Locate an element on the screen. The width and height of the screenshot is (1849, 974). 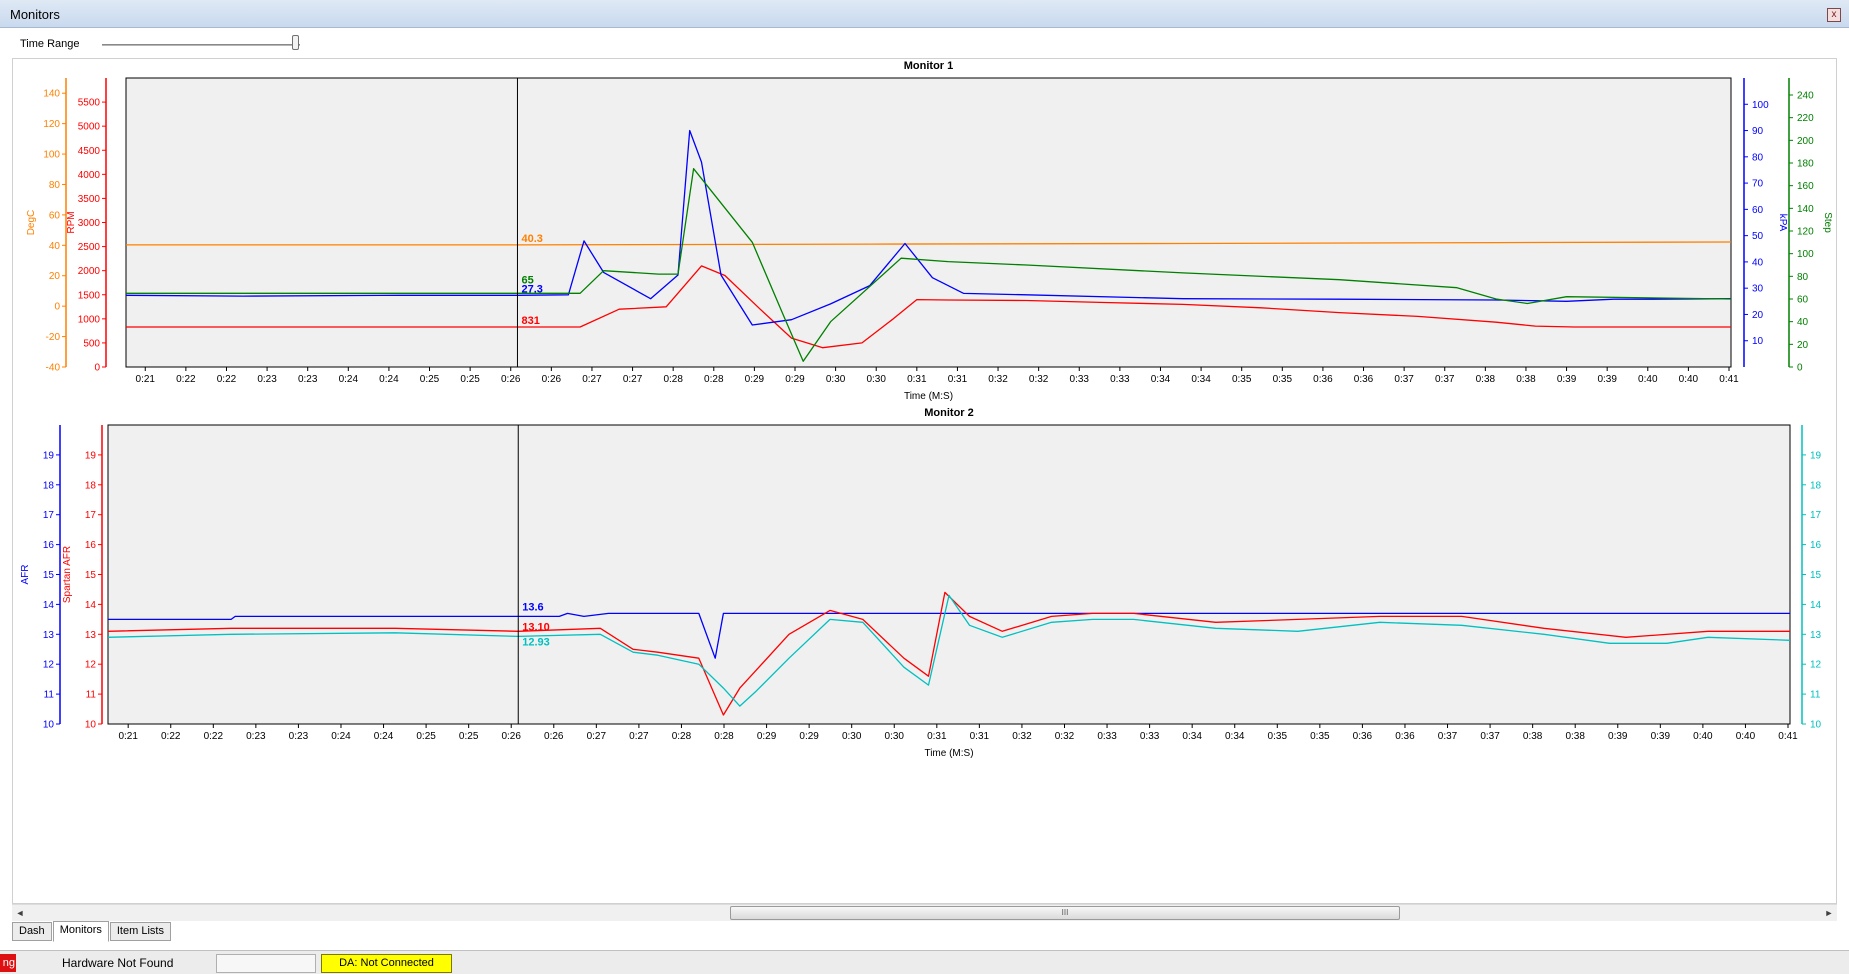
series-line-mtxl is located at coordinates (949, 650).